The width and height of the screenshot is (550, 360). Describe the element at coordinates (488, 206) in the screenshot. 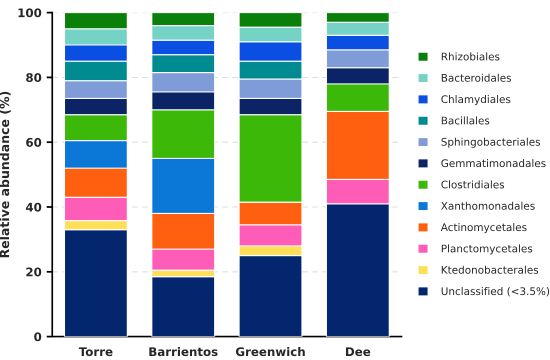

I see `legend-label: Xanthomonadales` at that location.